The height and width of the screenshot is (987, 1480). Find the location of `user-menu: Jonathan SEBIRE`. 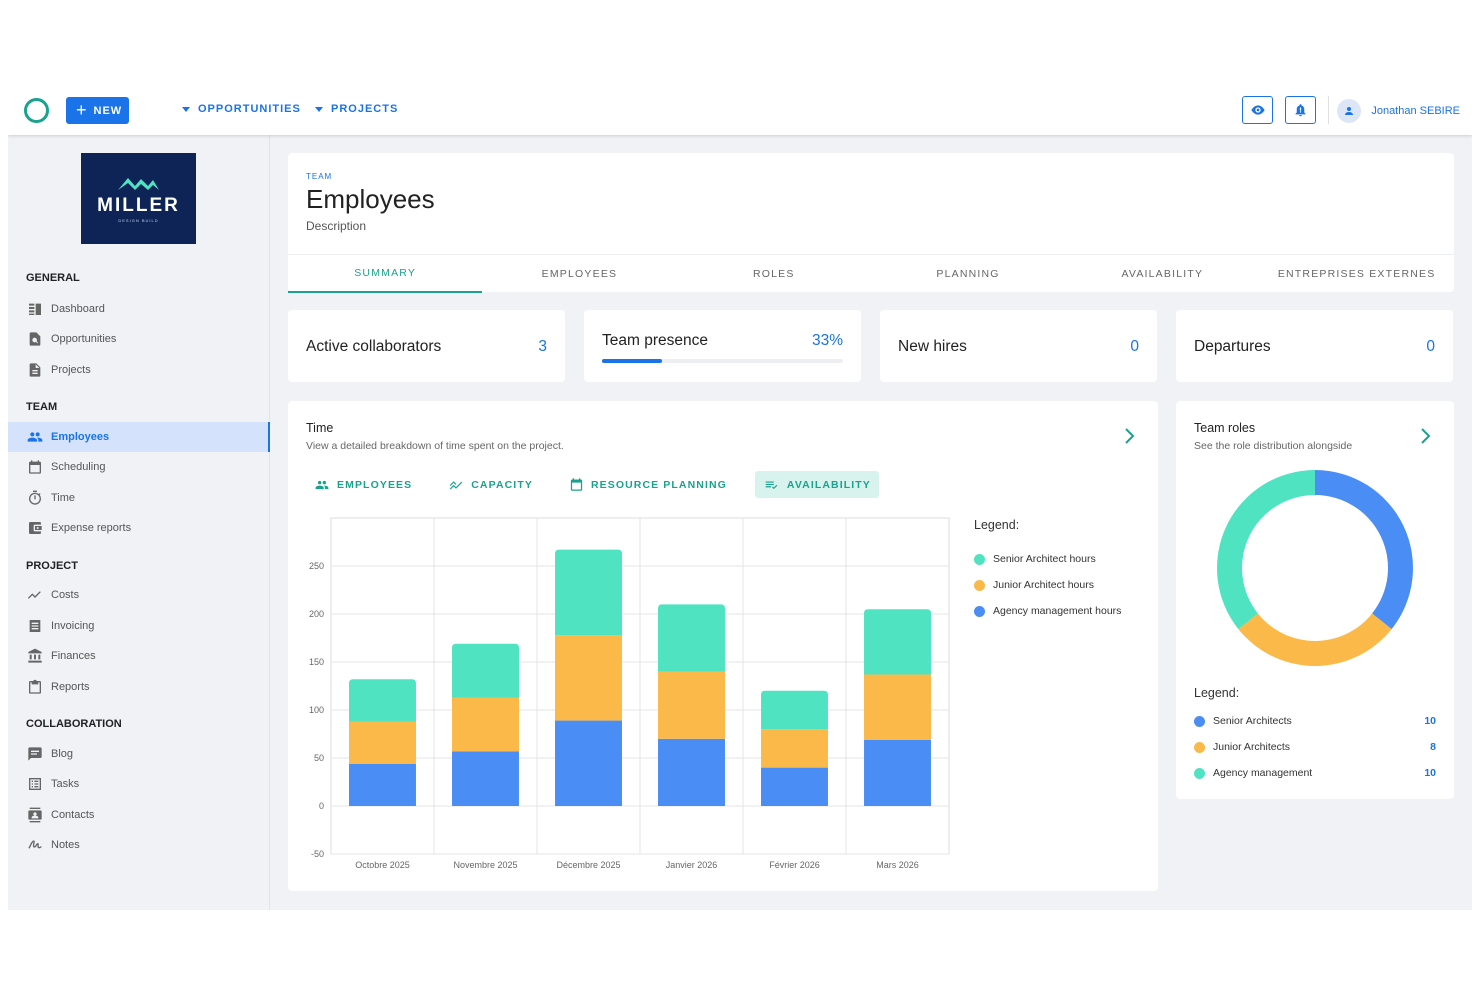

user-menu: Jonathan SEBIRE is located at coordinates (1398, 111).